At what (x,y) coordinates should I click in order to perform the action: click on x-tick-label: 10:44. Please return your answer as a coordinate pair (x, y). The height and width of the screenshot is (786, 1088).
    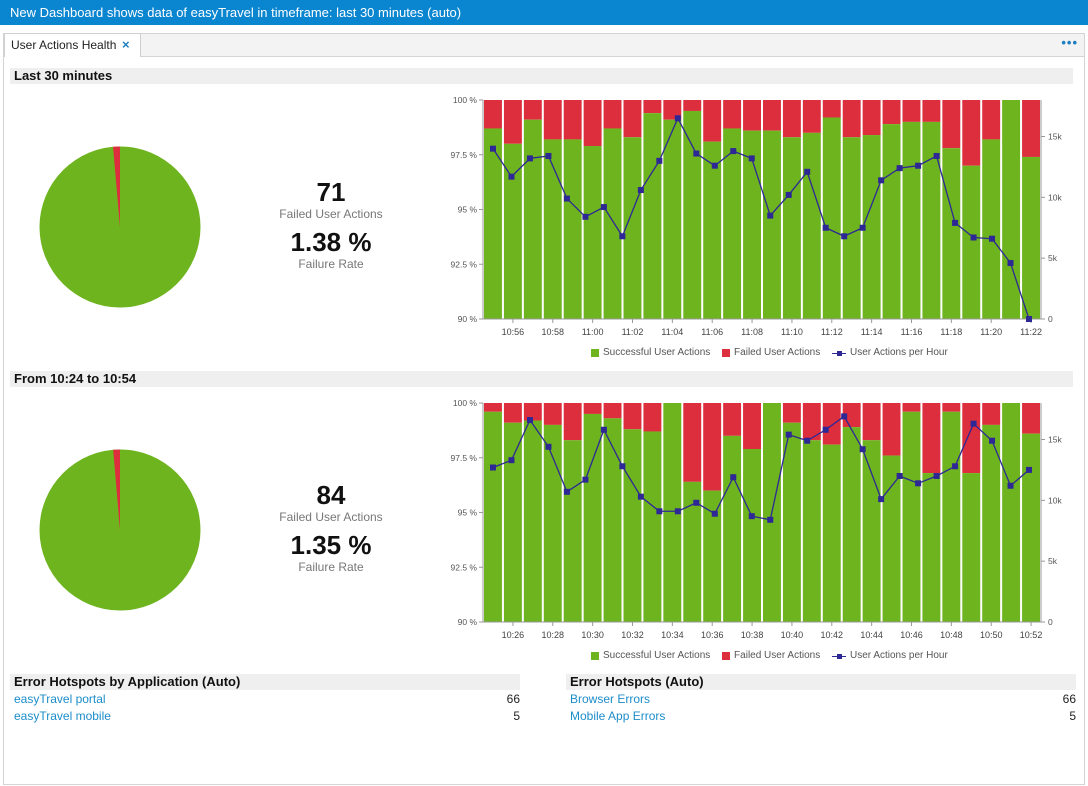
    Looking at the image, I should click on (871, 635).